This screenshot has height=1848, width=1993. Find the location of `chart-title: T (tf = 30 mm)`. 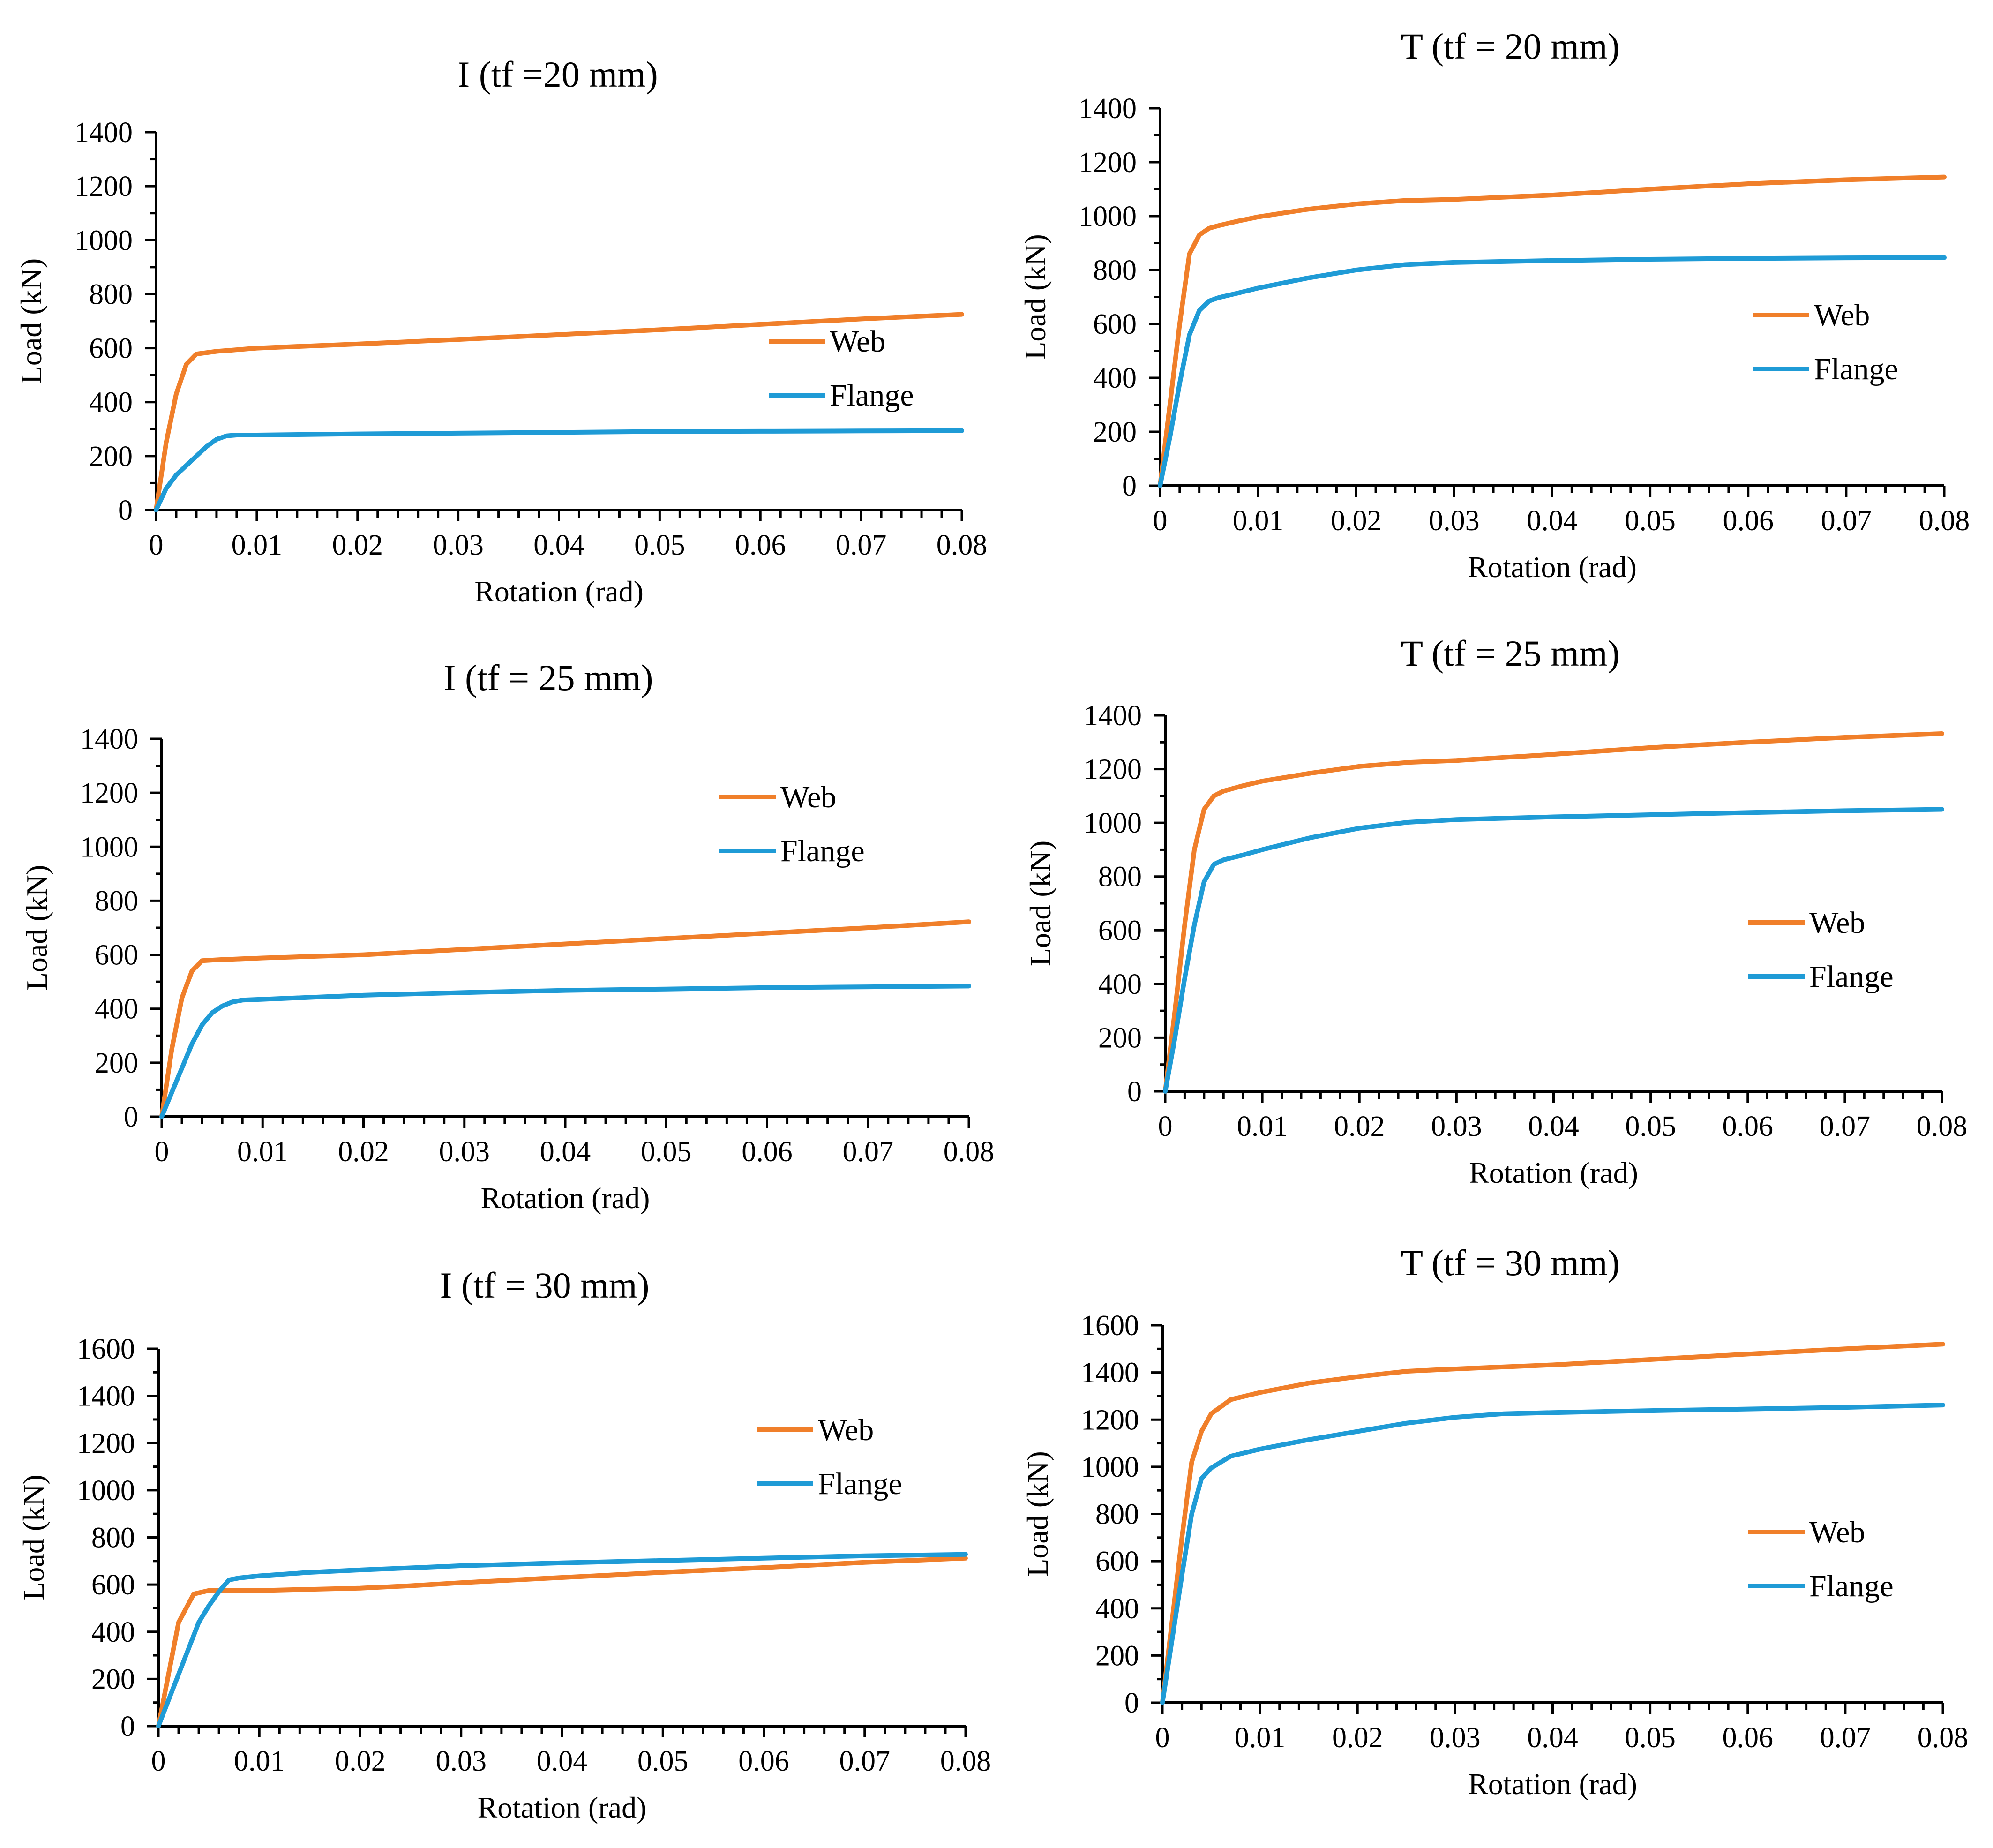

chart-title: T (tf = 30 mm) is located at coordinates (1510, 1262).